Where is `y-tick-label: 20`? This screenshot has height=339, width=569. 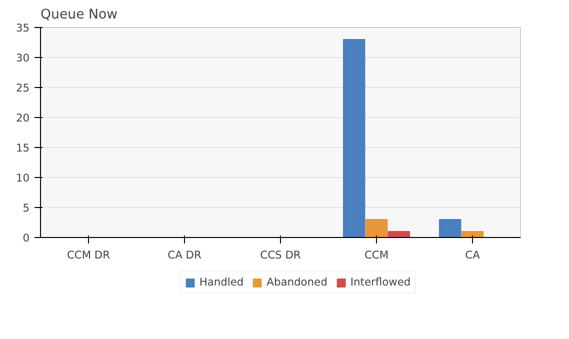
y-tick-label: 20 is located at coordinates (23, 118).